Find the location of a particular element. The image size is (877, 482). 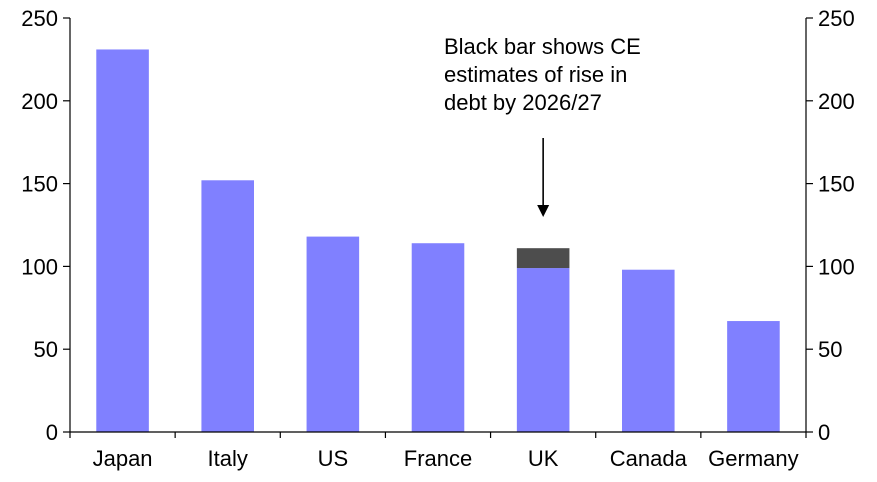

left-y-tick-label: 100 is located at coordinates (39, 266).